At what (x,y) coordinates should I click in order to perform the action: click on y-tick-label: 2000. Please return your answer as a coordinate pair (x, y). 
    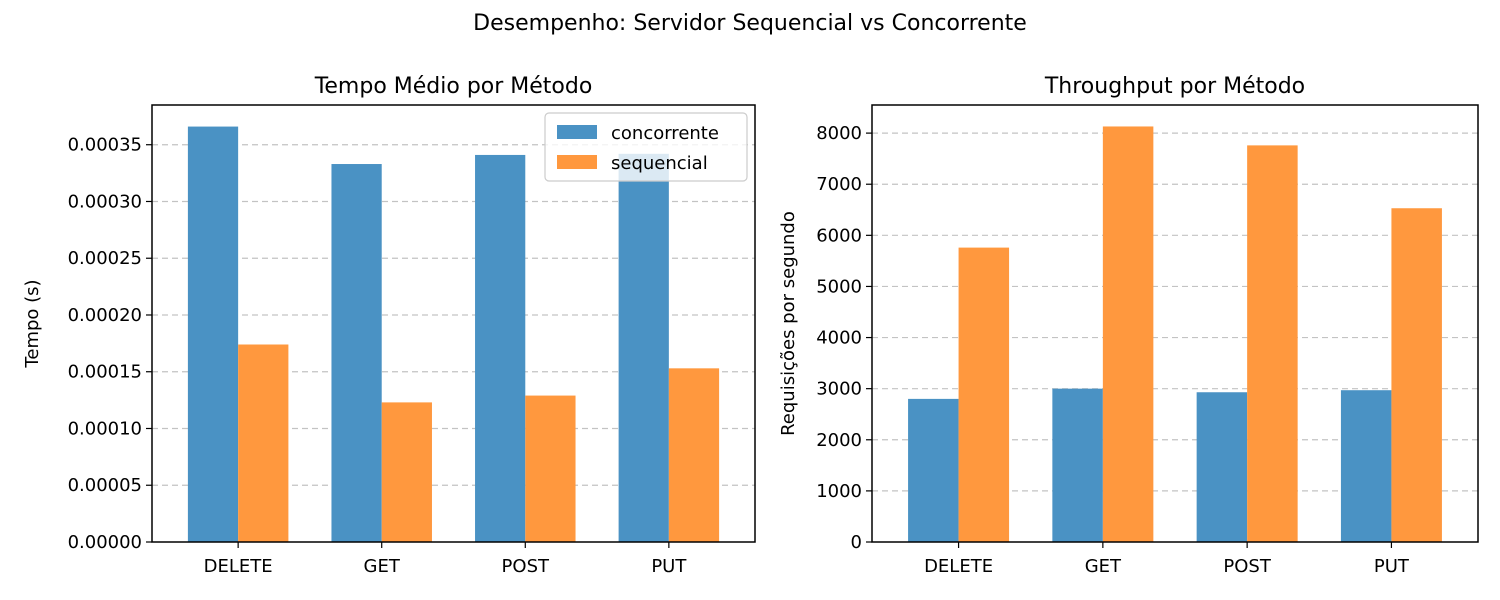
    Looking at the image, I should click on (839, 440).